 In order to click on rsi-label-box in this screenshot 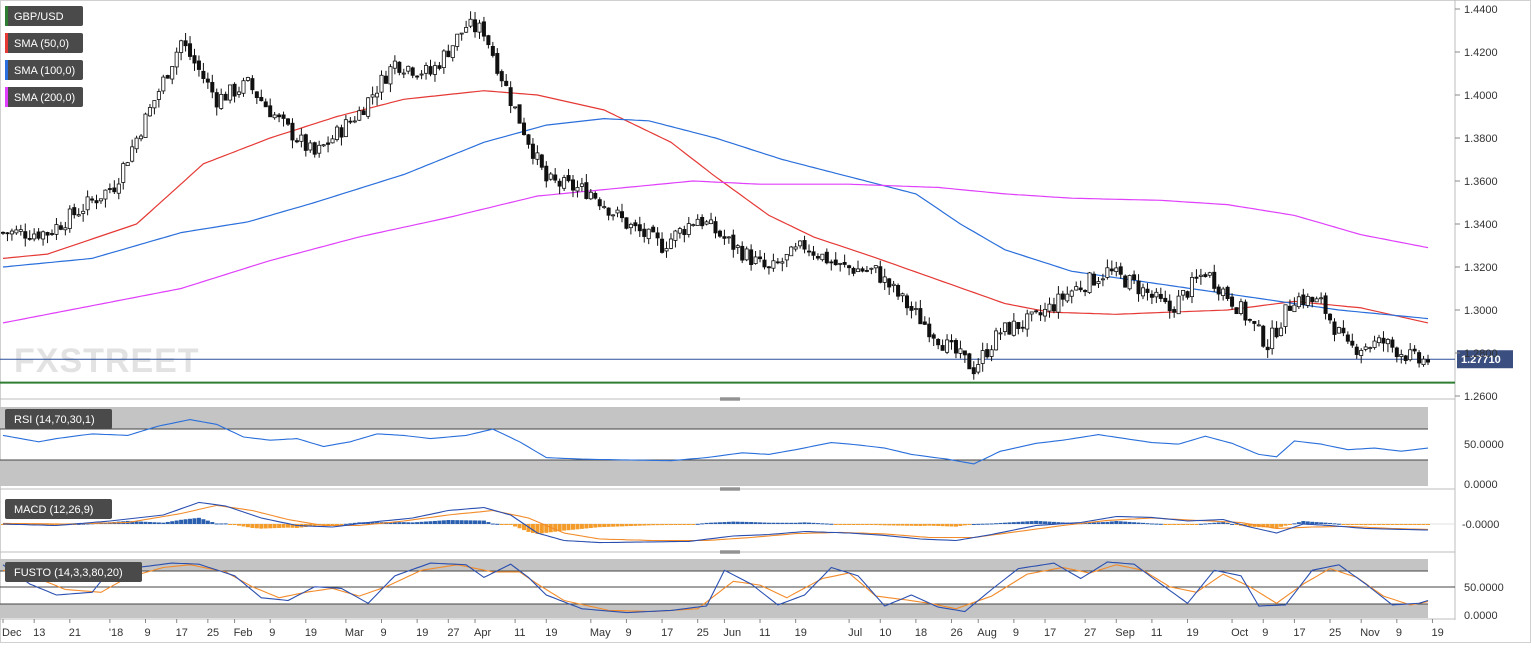, I will do `click(58, 419)`.